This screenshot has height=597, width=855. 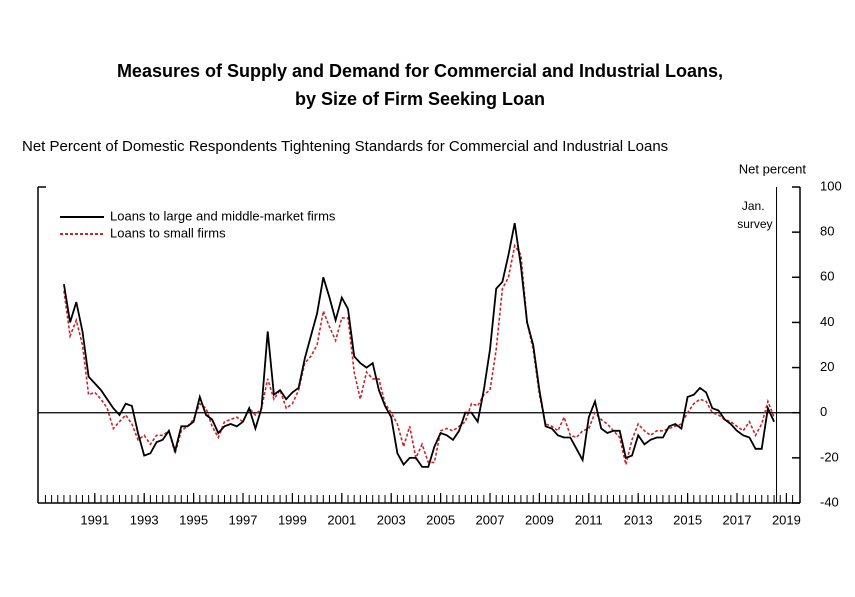 I want to click on x-tick-label: 1999, so click(x=292, y=519).